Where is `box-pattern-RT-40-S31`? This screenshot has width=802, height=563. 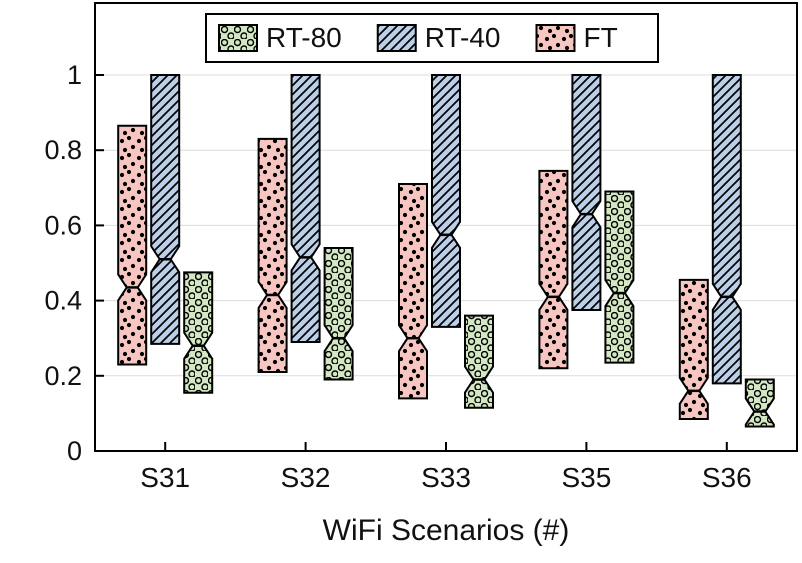
box-pattern-RT-40-S31 is located at coordinates (165, 209).